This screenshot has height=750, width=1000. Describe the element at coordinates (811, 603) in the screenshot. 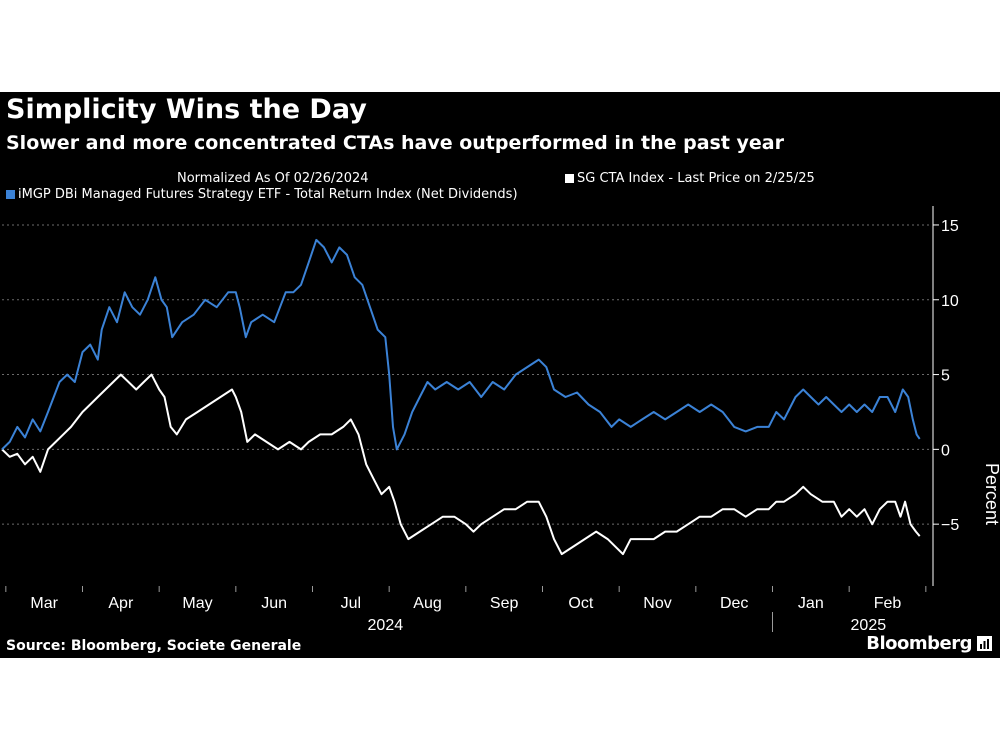

I see `x-tick-label: Jan` at that location.